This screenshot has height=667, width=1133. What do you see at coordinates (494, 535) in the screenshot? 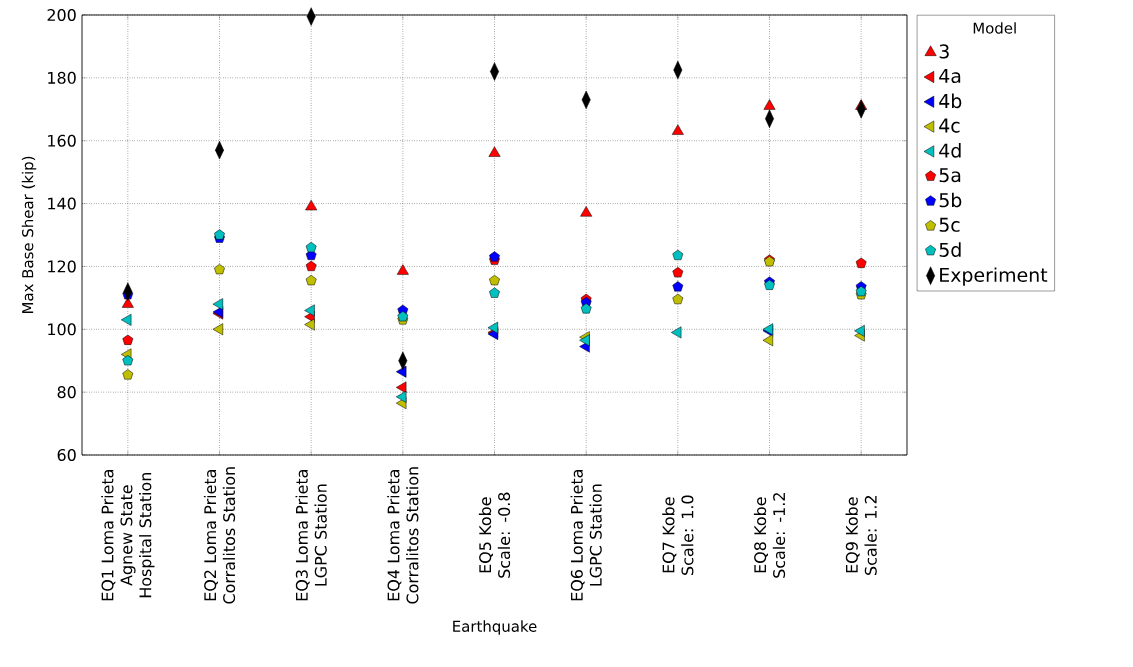
I see `x-tick-label: EQ5 Kobe Scale: -0.8` at bounding box center [494, 535].